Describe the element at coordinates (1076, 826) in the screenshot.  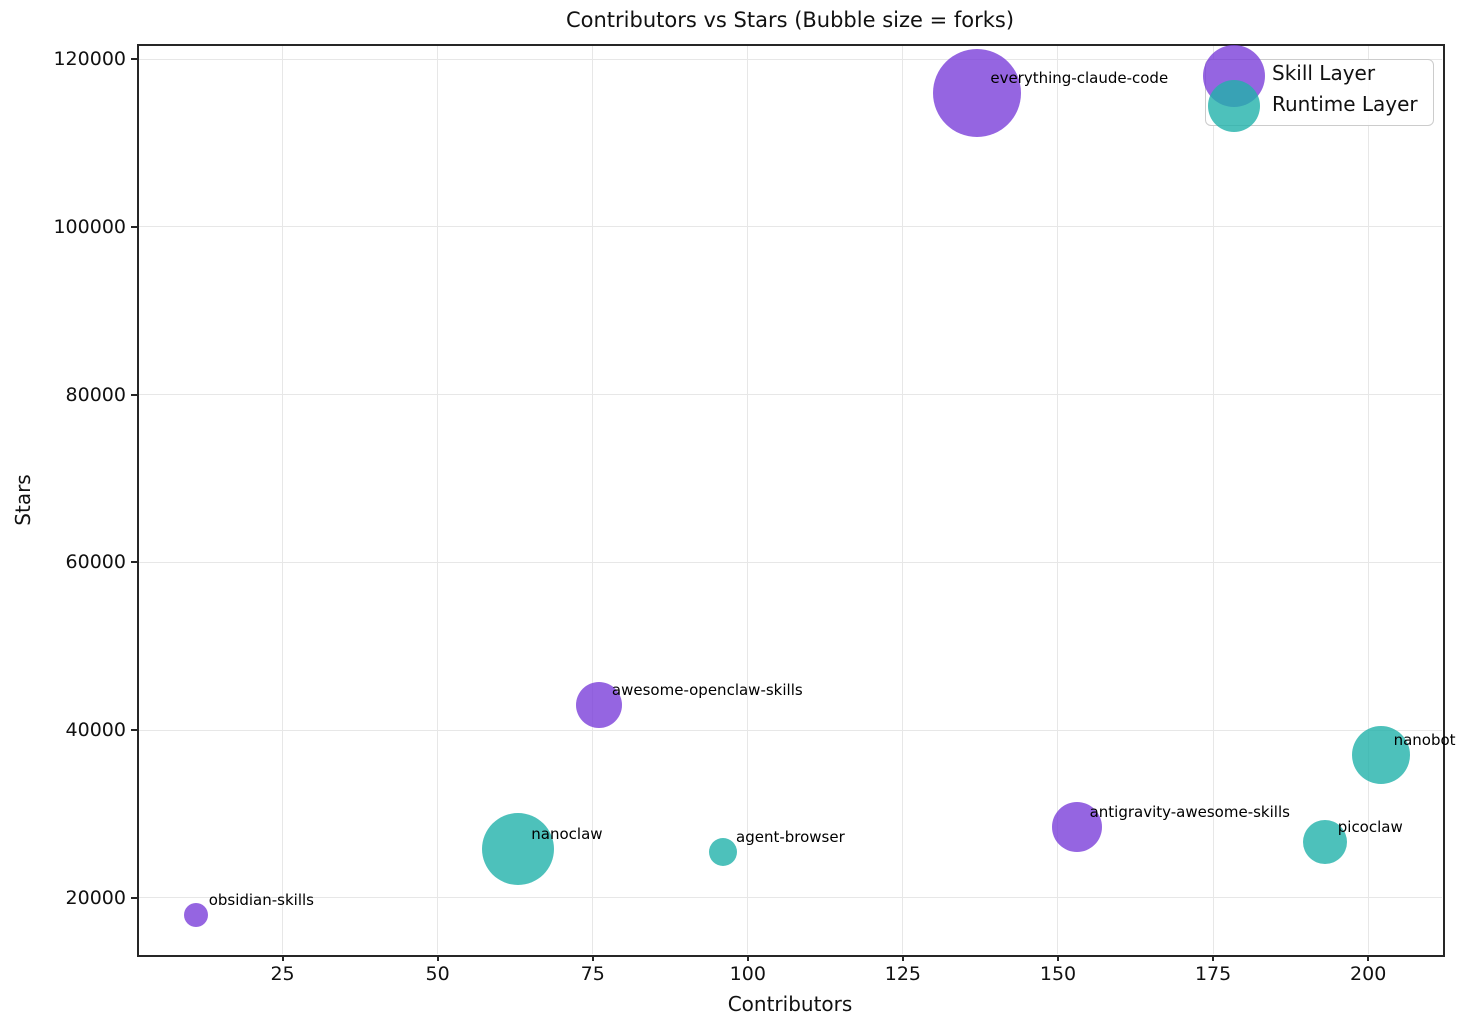
I see `bubble-antigravity-awesome-skills` at that location.